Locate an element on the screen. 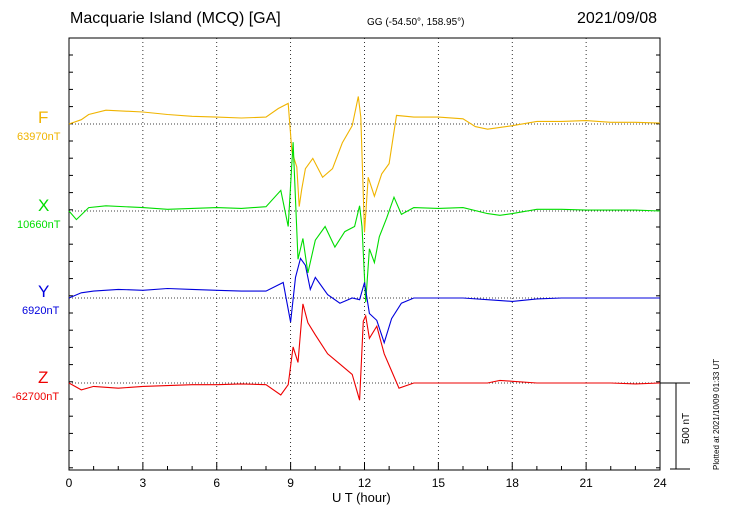  component-letter-z: Z is located at coordinates (43, 377).